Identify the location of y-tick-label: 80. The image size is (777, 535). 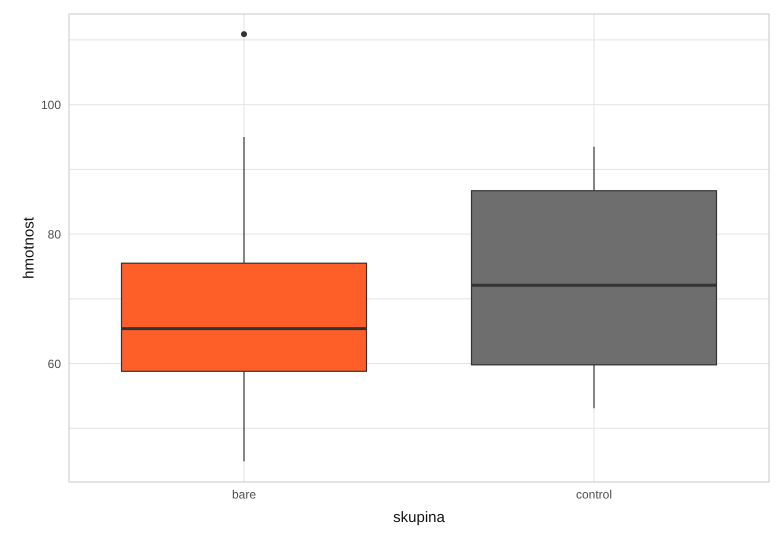
(55, 234).